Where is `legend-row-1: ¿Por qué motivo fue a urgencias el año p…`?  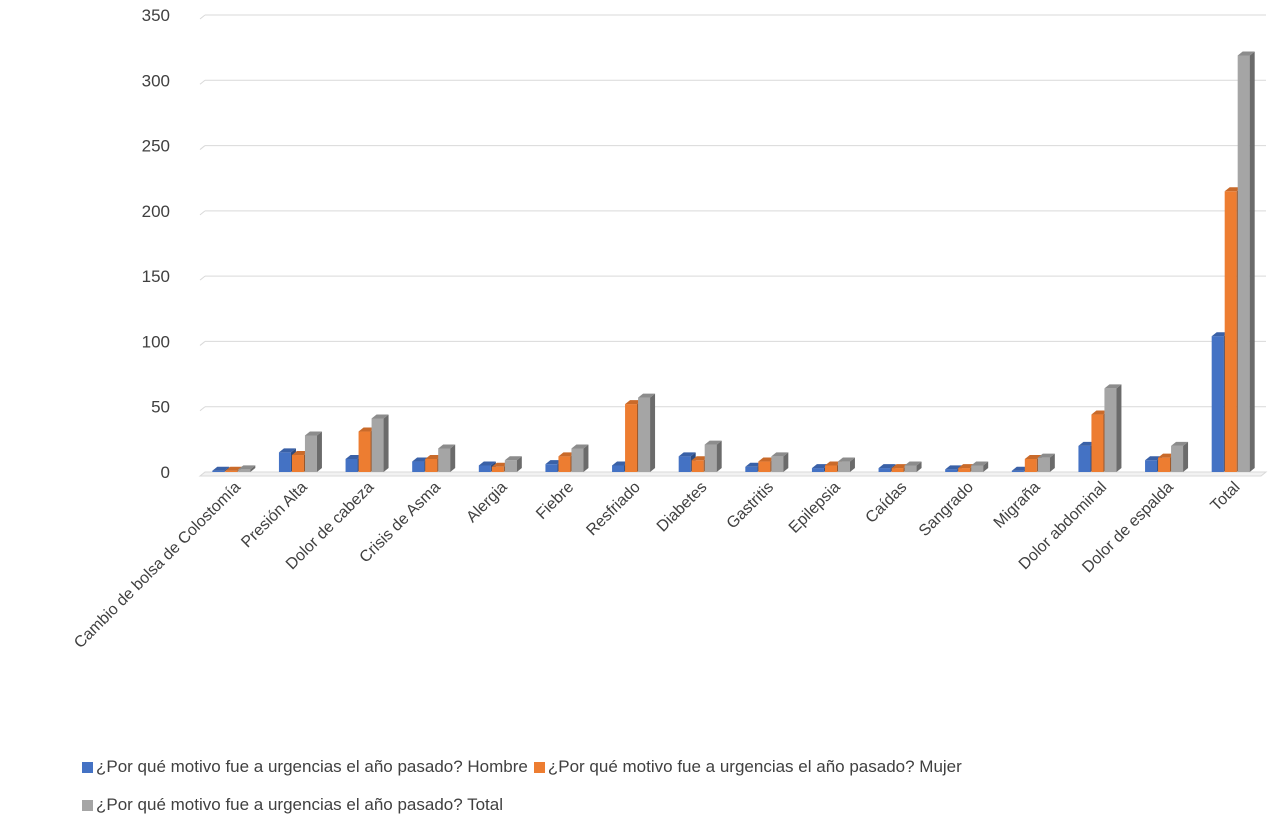
legend-row-1: ¿Por qué motivo fue a urgencias el año p… is located at coordinates (677, 767).